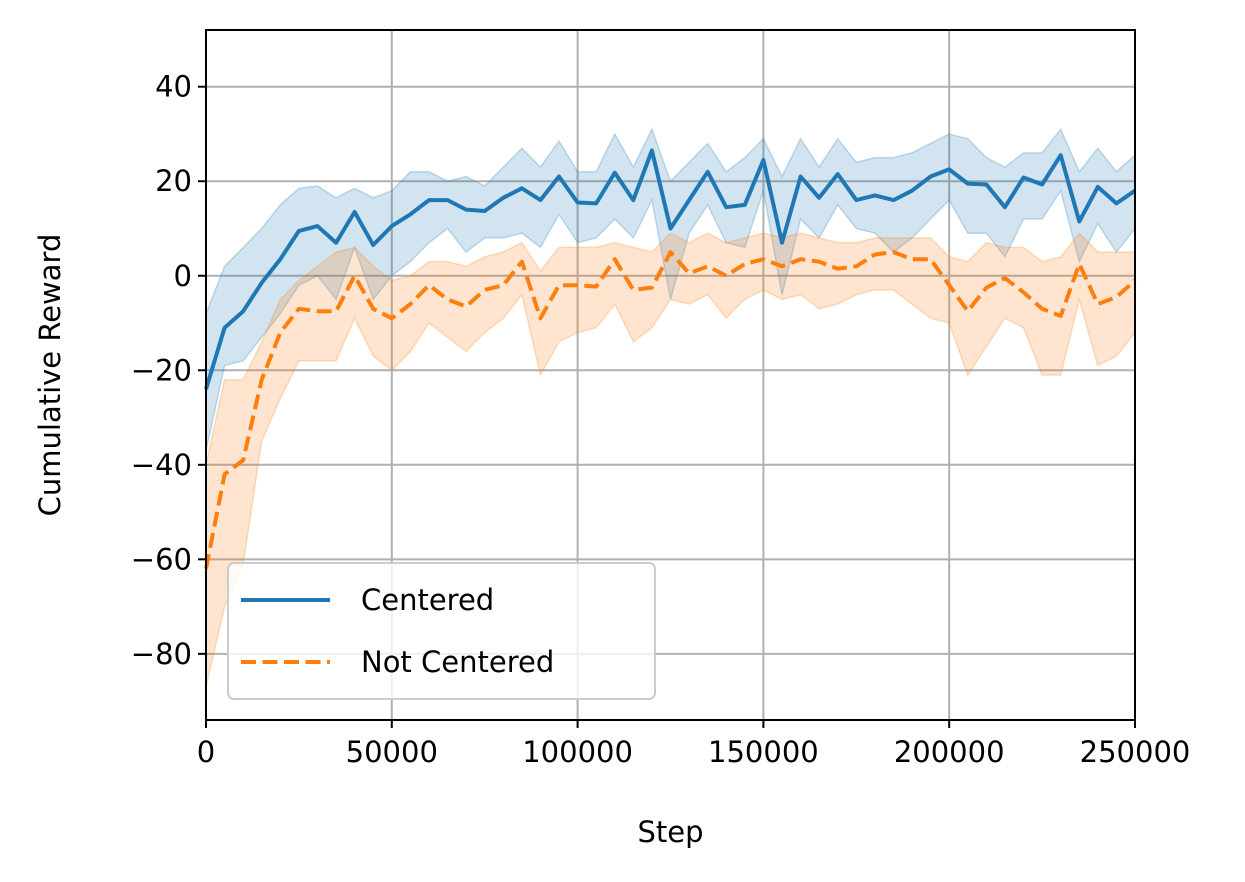 The image size is (1245, 882). I want to click on y-tick-label: 40, so click(173, 87).